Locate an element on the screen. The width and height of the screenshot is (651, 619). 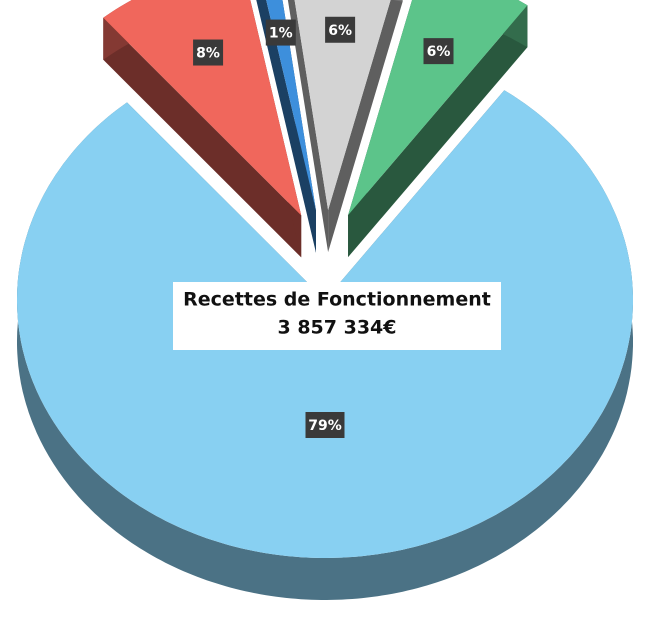
center-box is located at coordinates (337, 316).